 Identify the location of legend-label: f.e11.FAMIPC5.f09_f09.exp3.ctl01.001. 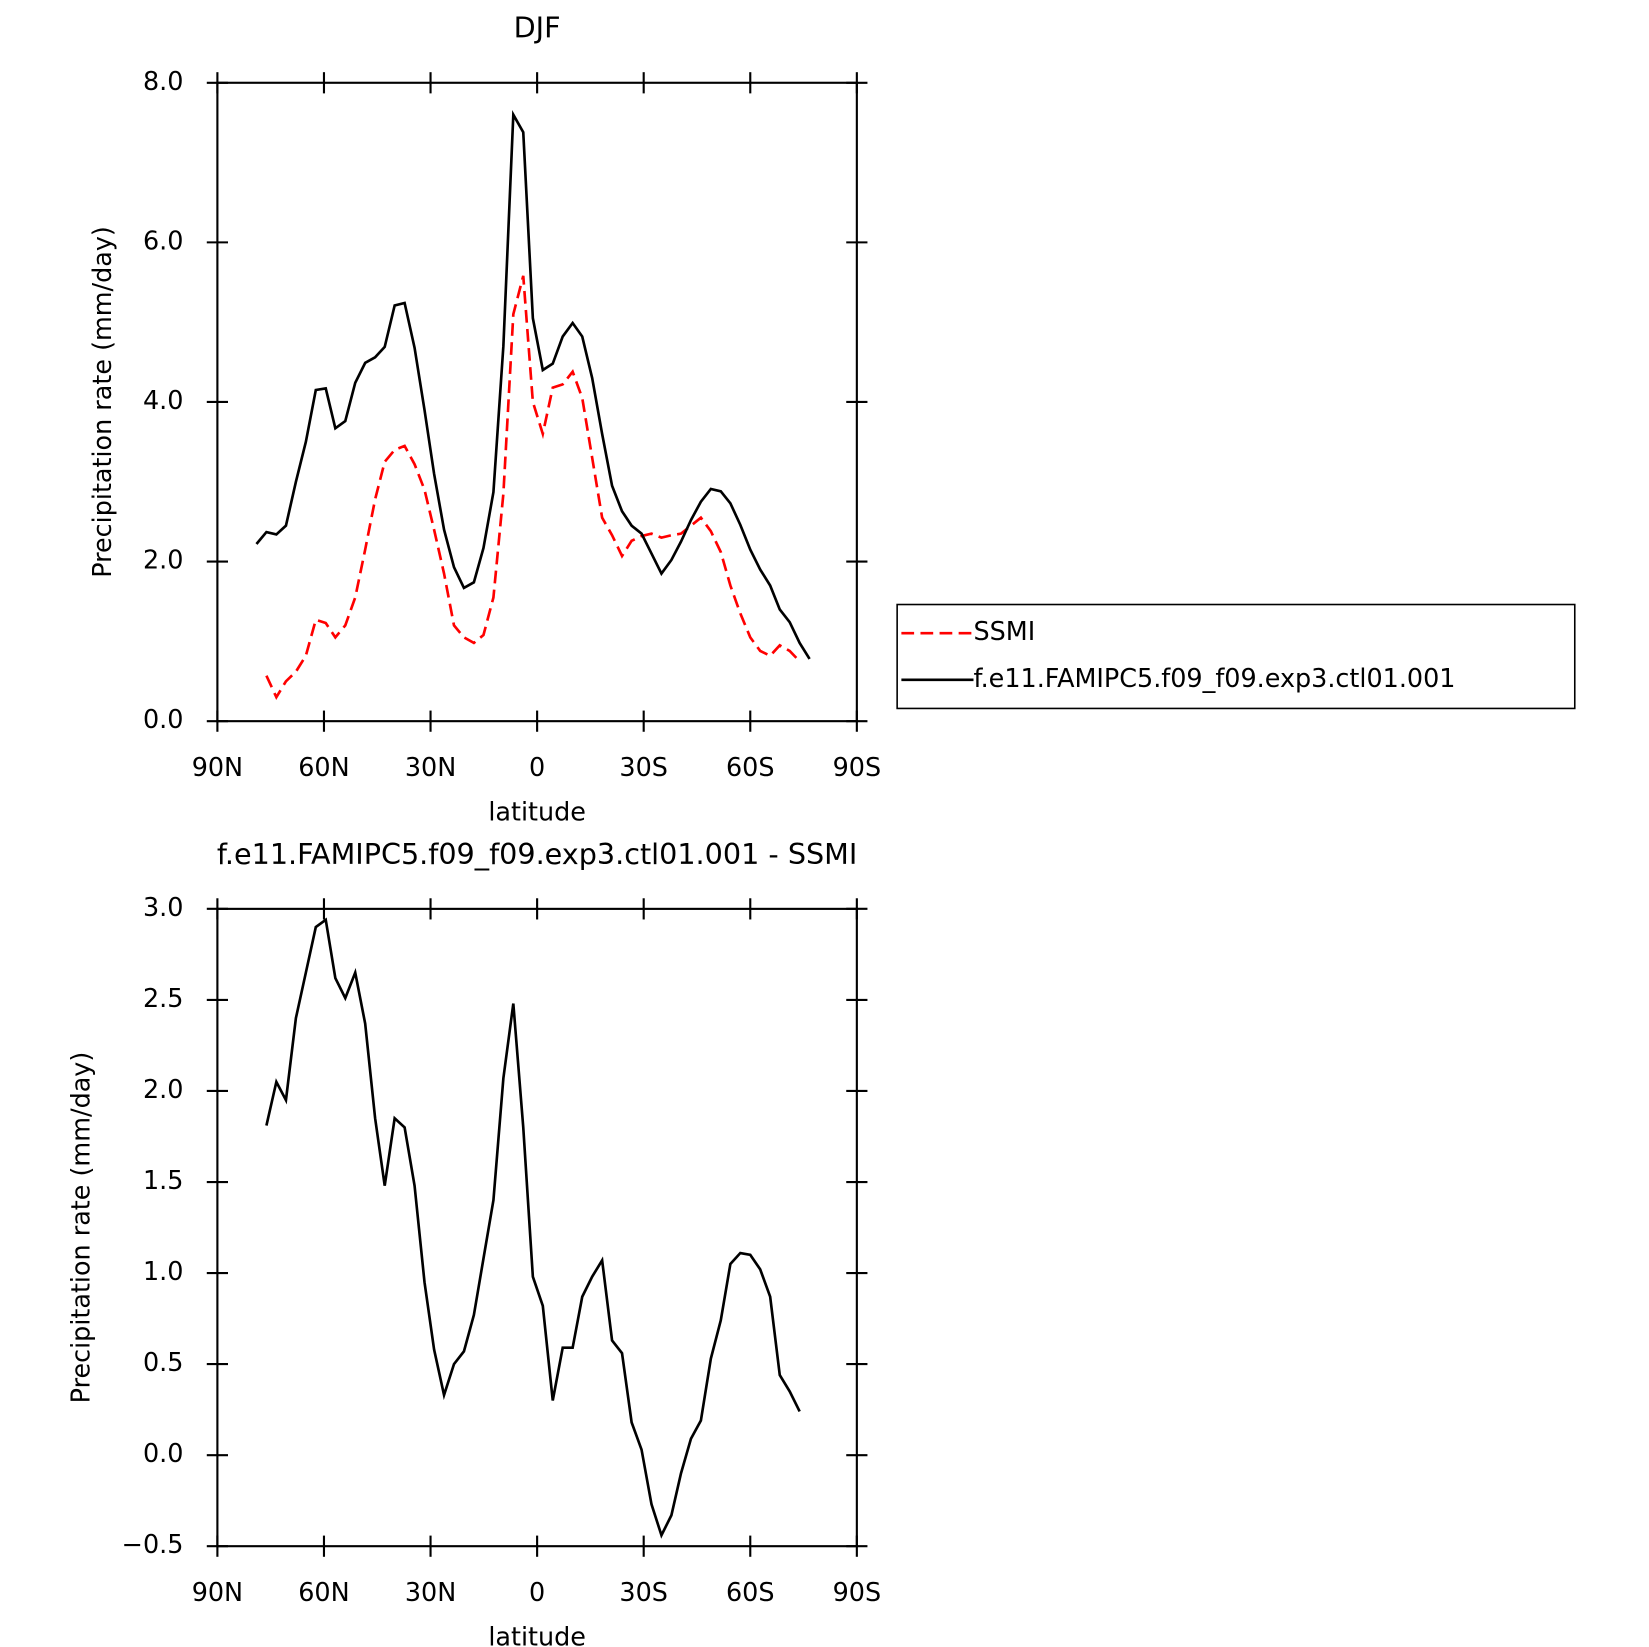
(1214, 679).